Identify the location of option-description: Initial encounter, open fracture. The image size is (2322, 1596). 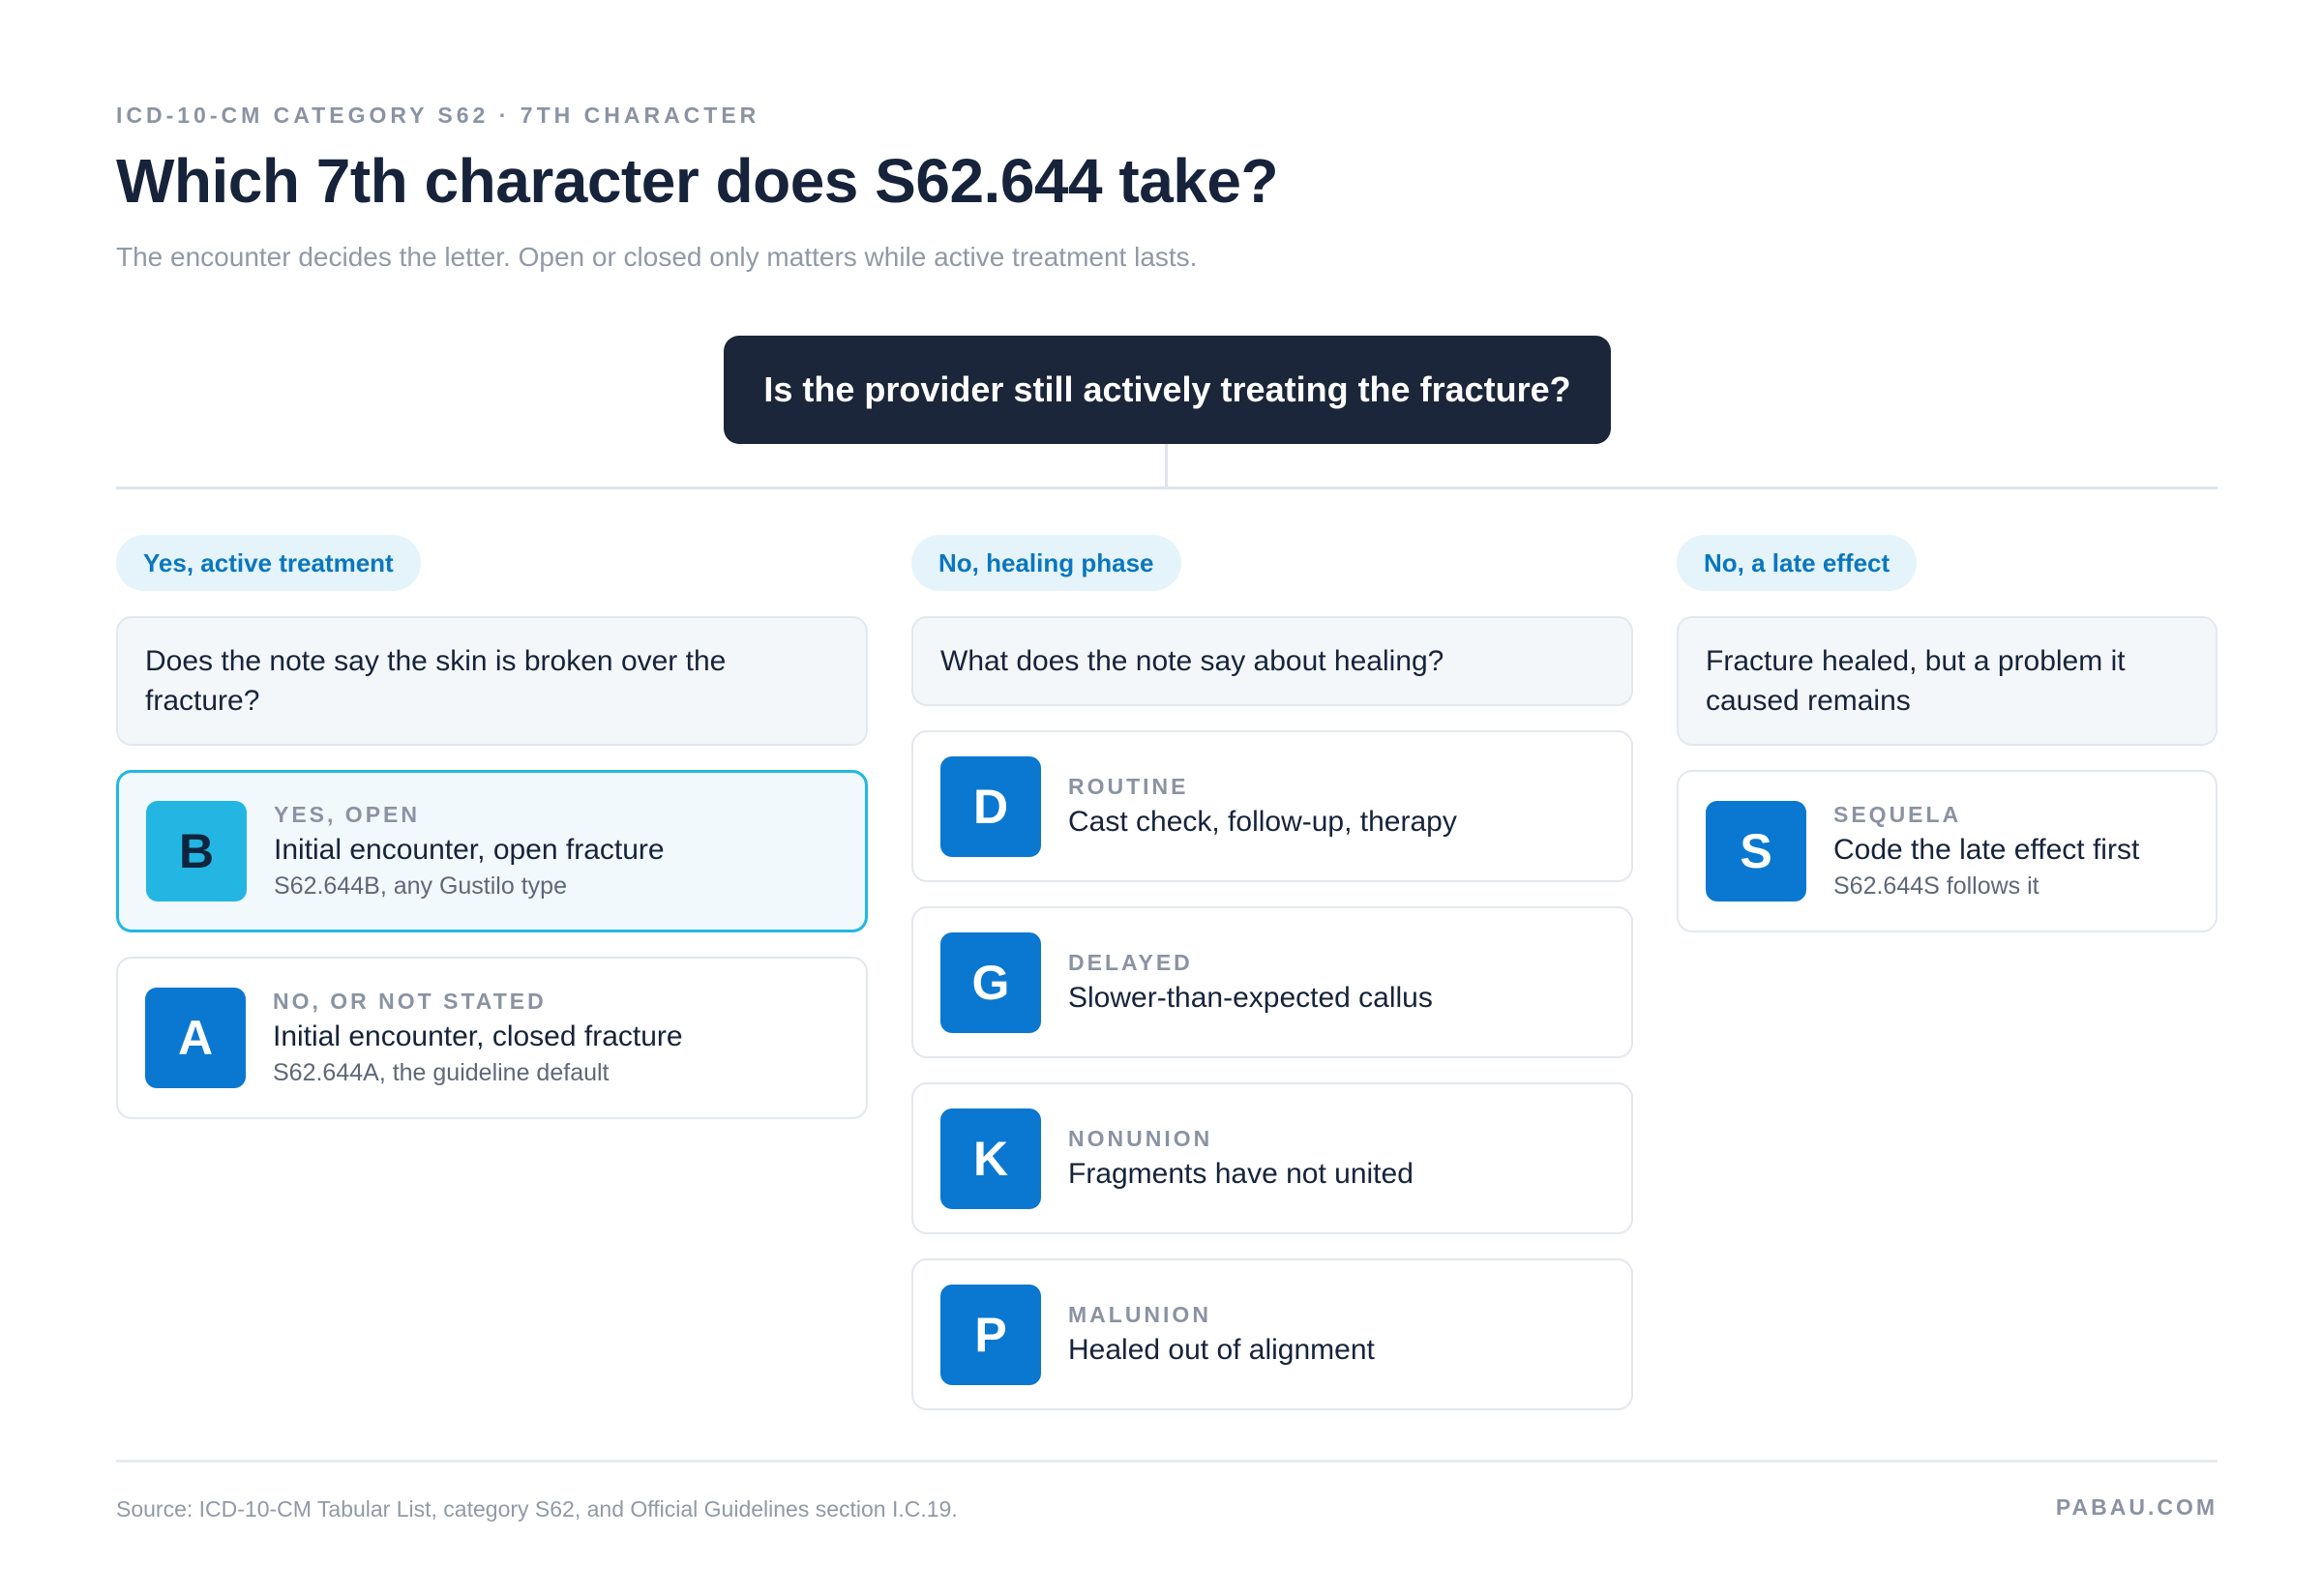
(469, 850).